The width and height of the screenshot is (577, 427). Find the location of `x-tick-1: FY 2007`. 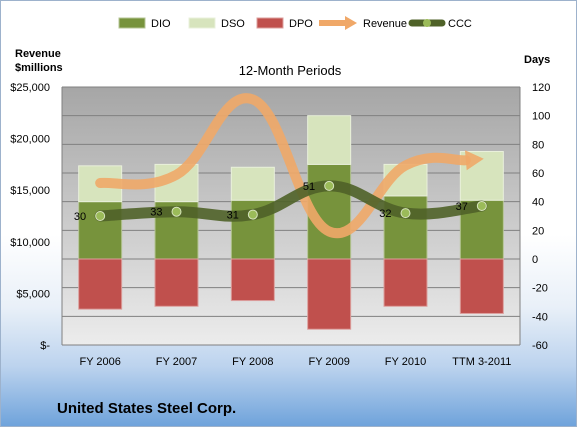

x-tick-1: FY 2007 is located at coordinates (176, 362).